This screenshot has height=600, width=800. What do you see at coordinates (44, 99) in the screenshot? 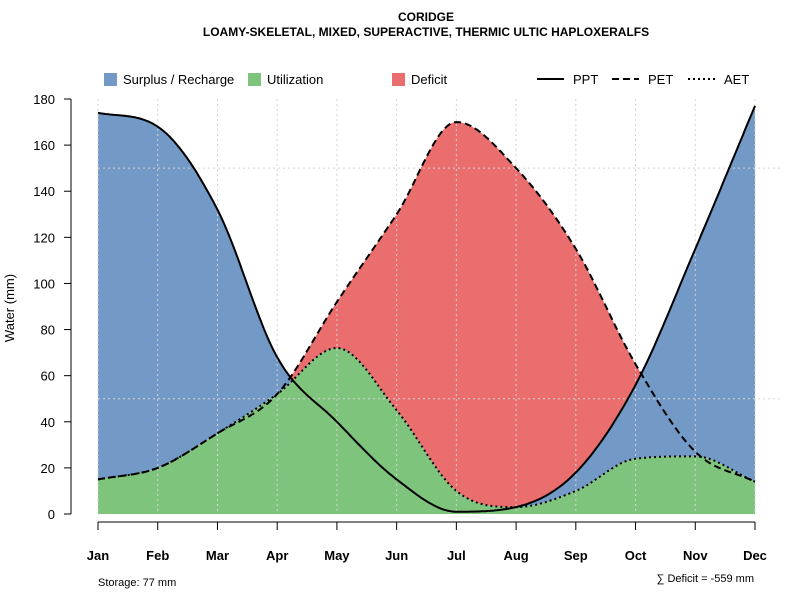
I see `y-tick-label: 180` at bounding box center [44, 99].